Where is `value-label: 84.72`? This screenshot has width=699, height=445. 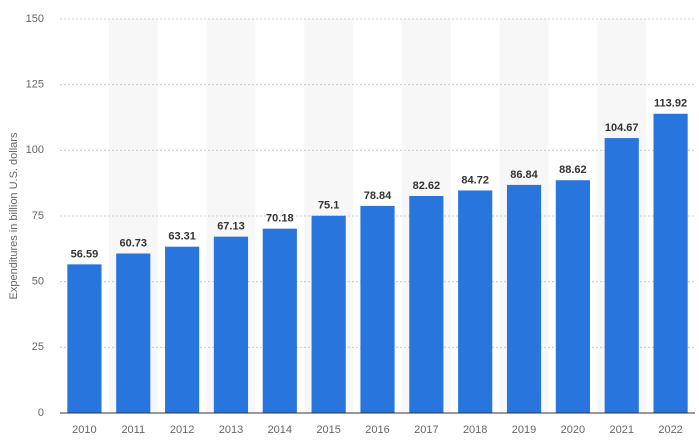
value-label: 84.72 is located at coordinates (475, 180).